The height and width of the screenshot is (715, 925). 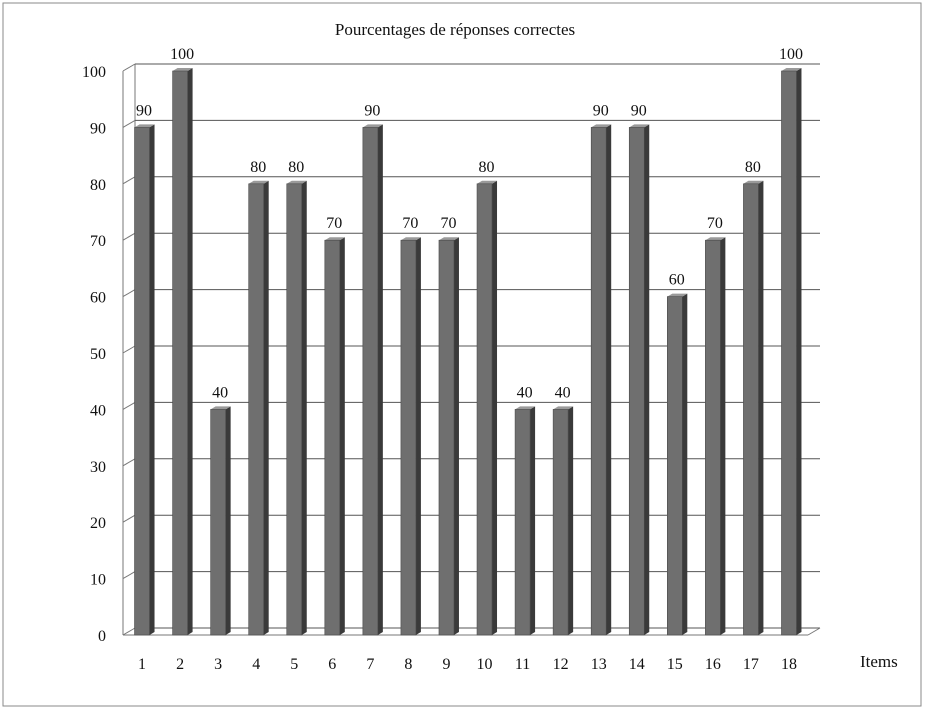 I want to click on y-tick-label: 0, so click(x=102, y=636).